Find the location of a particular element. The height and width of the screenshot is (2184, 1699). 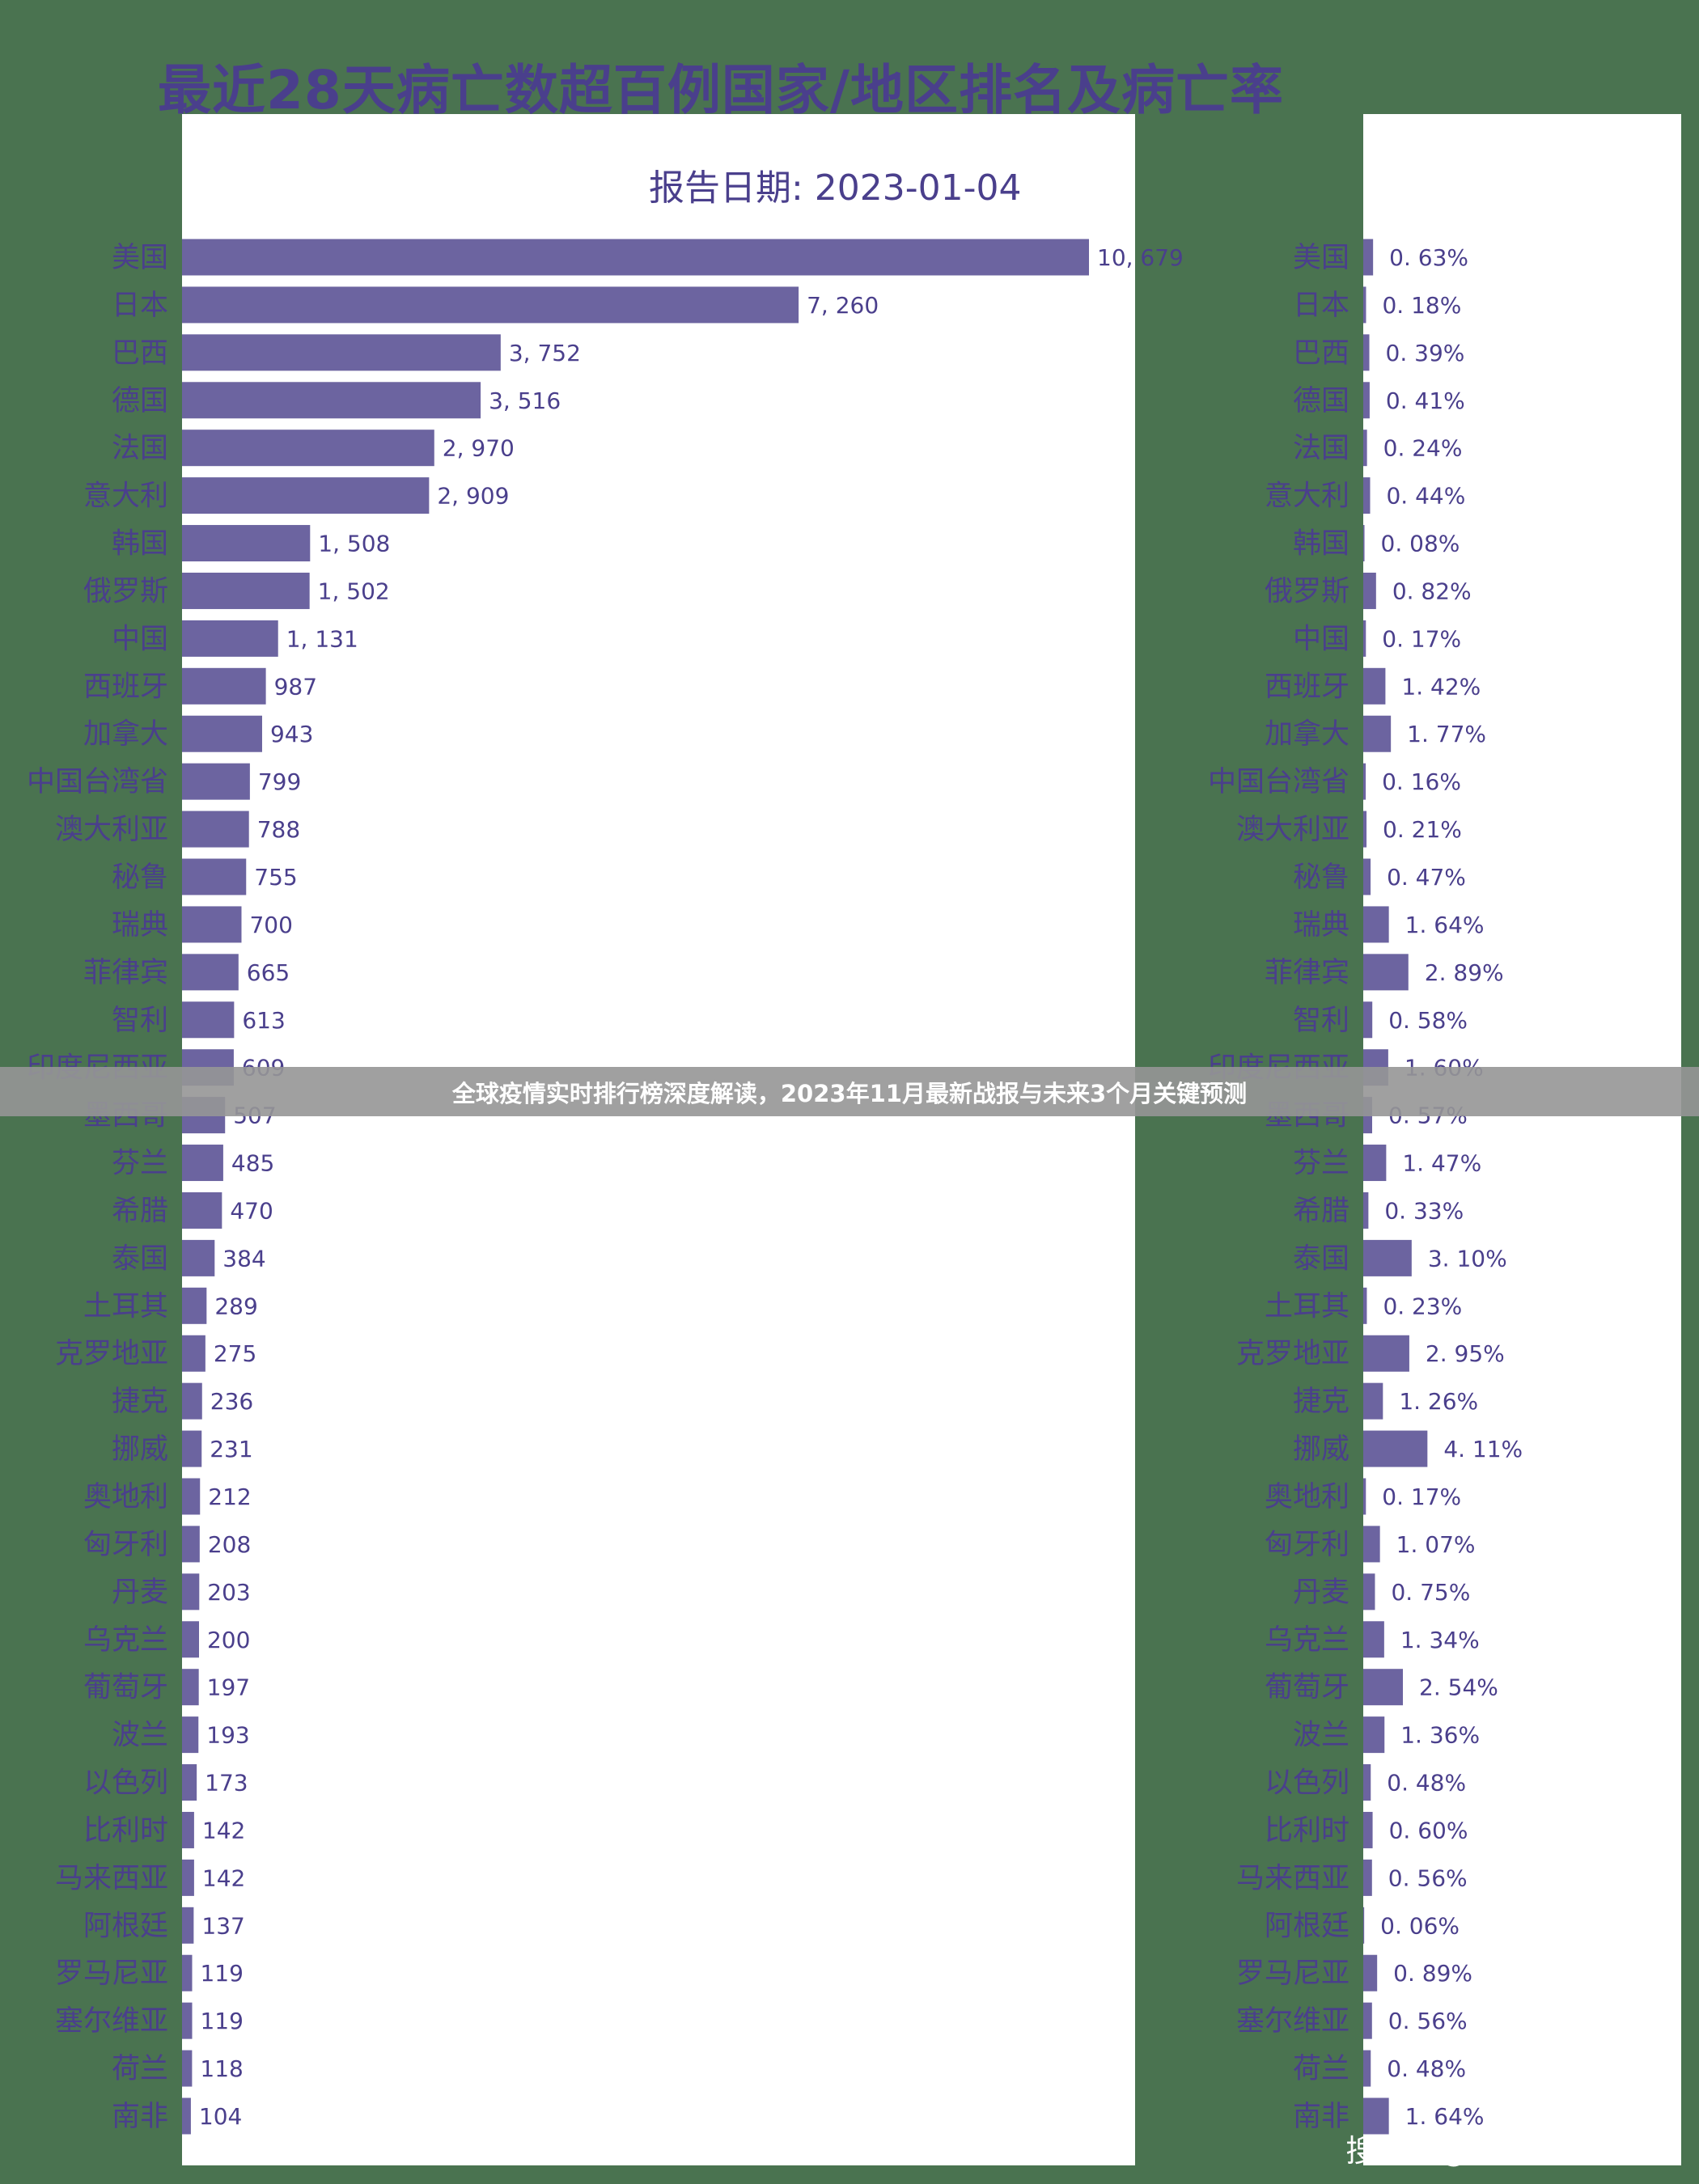

country-label: 芬兰 is located at coordinates (140, 1164).